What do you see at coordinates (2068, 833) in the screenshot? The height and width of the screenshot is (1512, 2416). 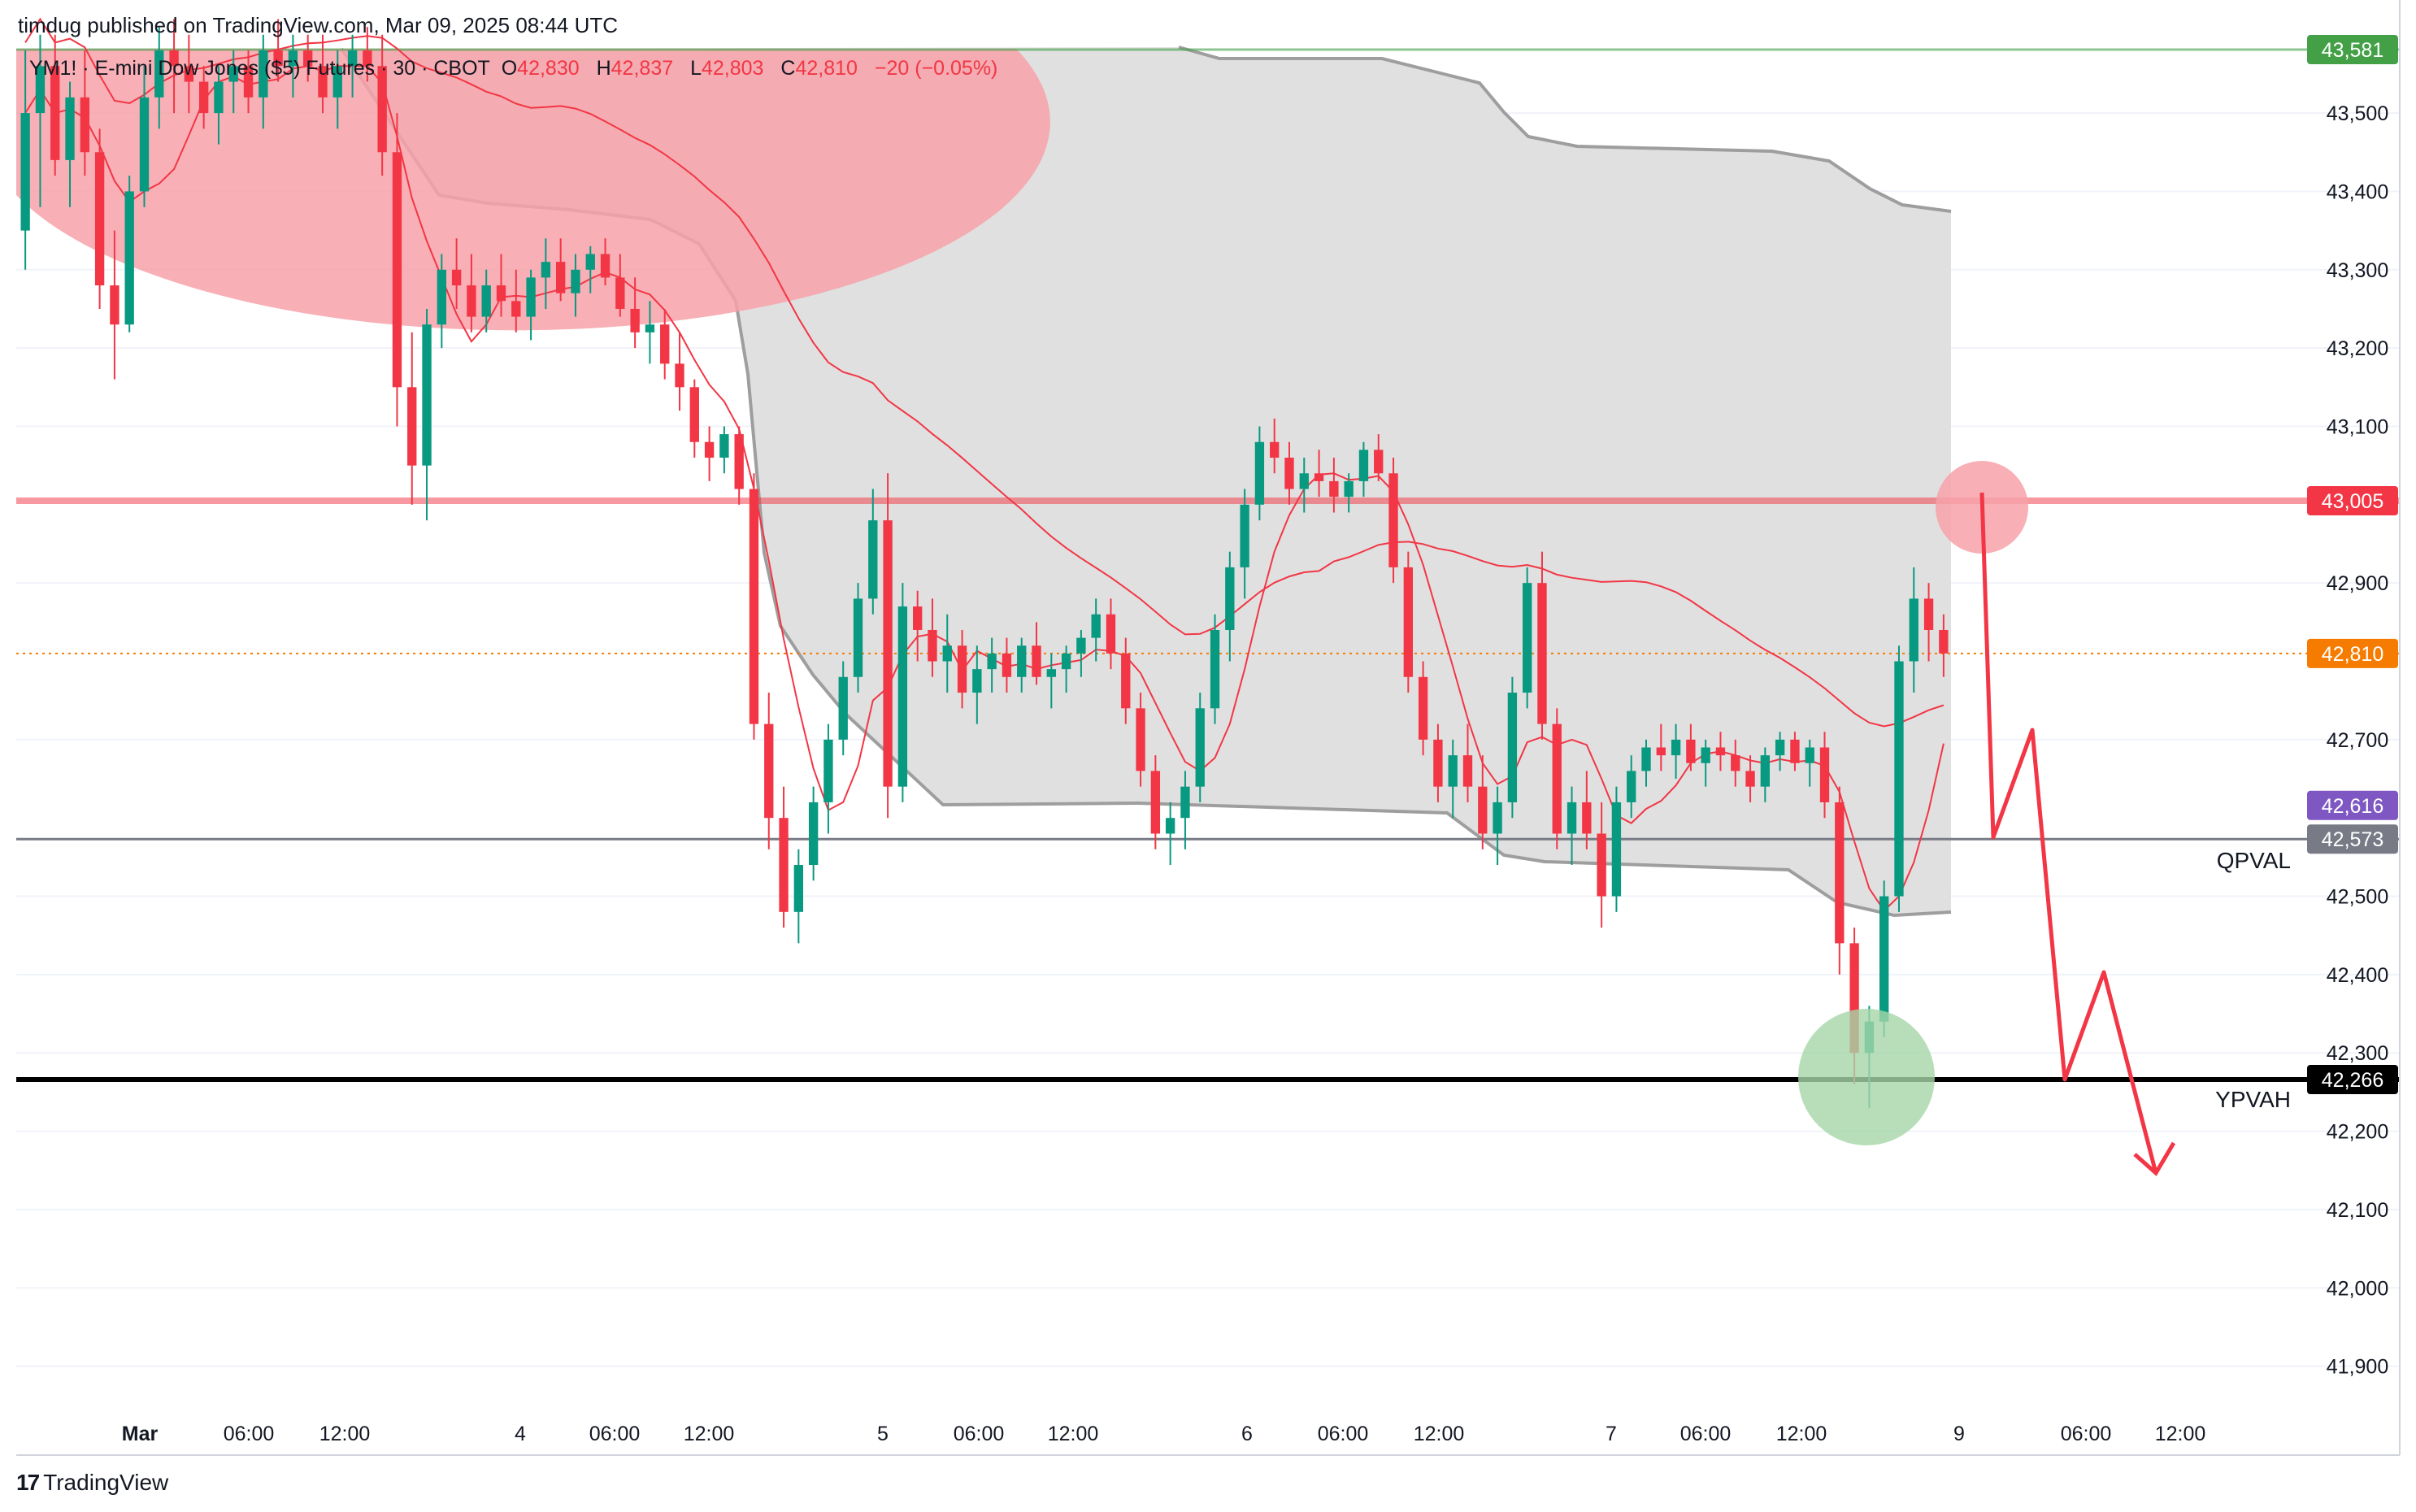 I see `projection-arrow` at bounding box center [2068, 833].